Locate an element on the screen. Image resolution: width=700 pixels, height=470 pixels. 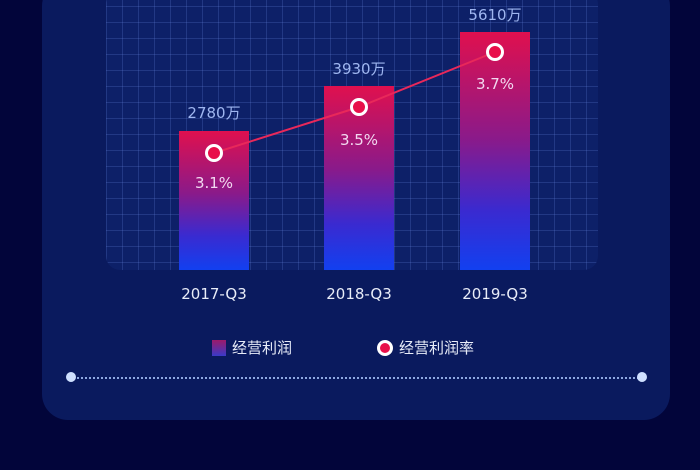
bar-value-label: 2780万 is located at coordinates (214, 113).